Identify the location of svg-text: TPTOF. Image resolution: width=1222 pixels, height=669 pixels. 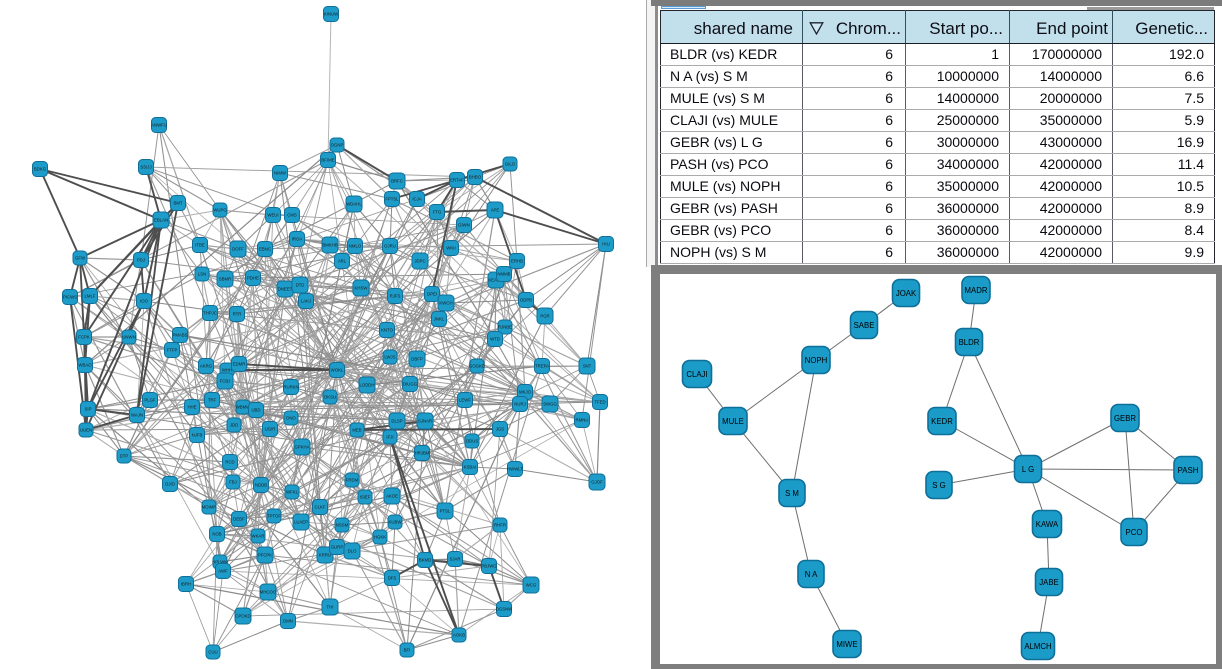
(274, 516).